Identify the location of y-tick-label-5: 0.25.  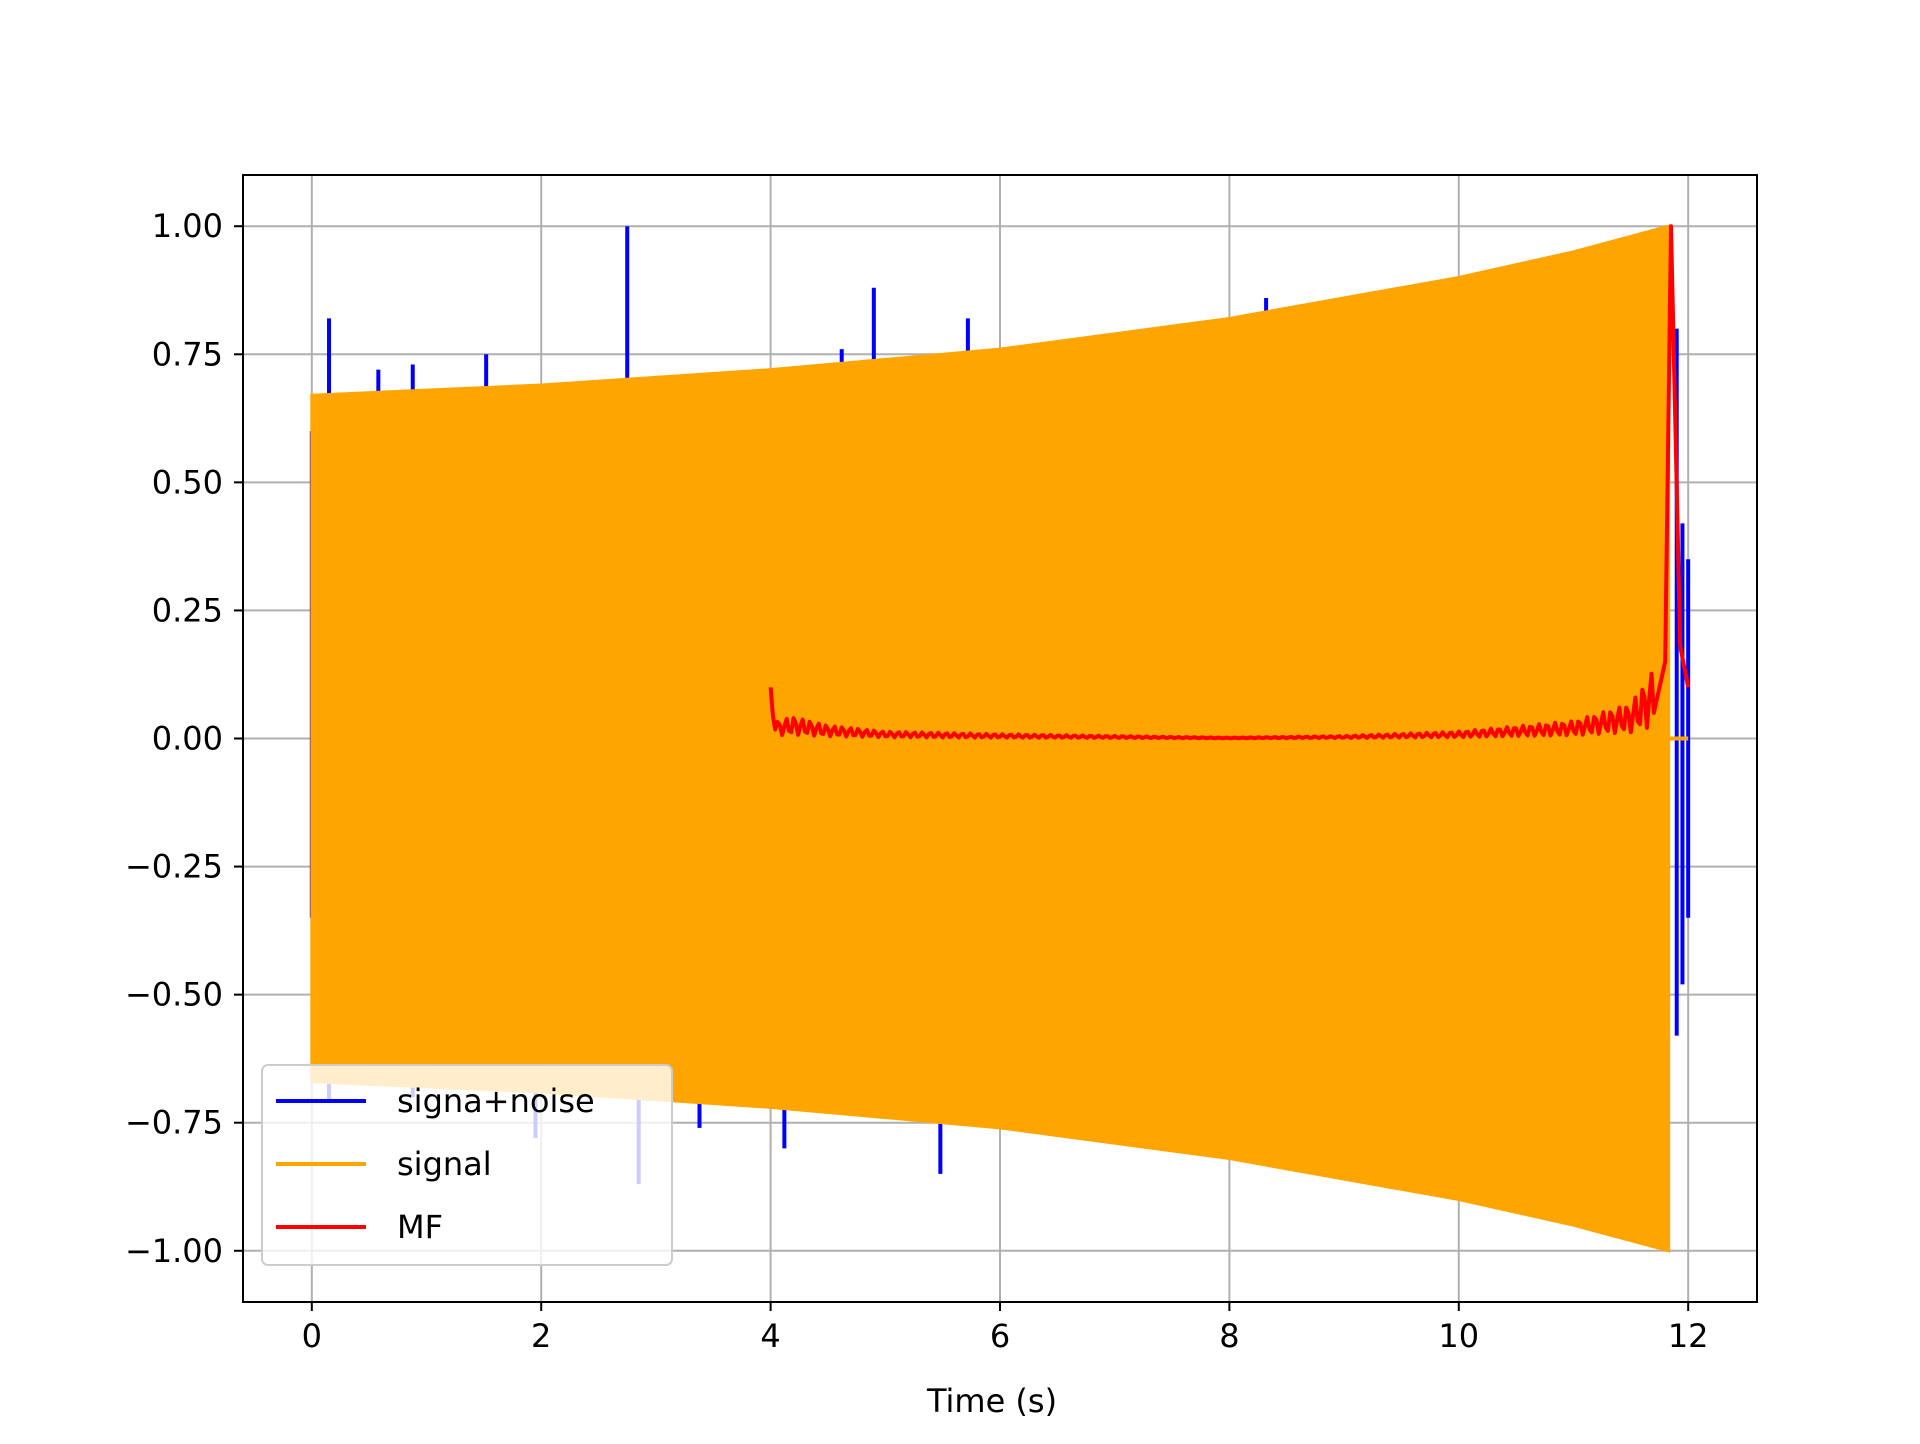
(187, 610).